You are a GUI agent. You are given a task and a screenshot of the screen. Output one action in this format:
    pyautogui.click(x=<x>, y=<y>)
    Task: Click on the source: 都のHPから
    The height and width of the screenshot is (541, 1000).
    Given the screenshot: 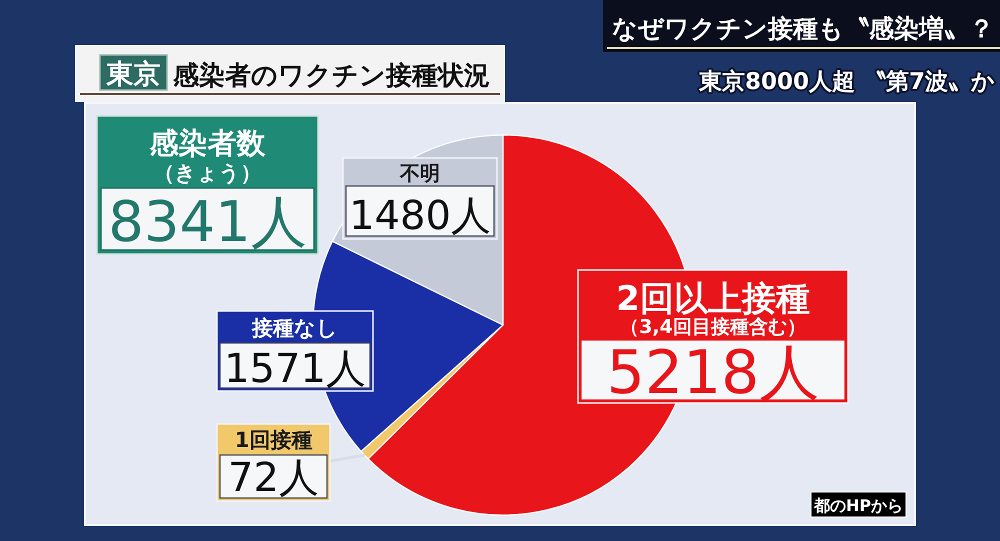 What is the action you would take?
    pyautogui.click(x=859, y=505)
    